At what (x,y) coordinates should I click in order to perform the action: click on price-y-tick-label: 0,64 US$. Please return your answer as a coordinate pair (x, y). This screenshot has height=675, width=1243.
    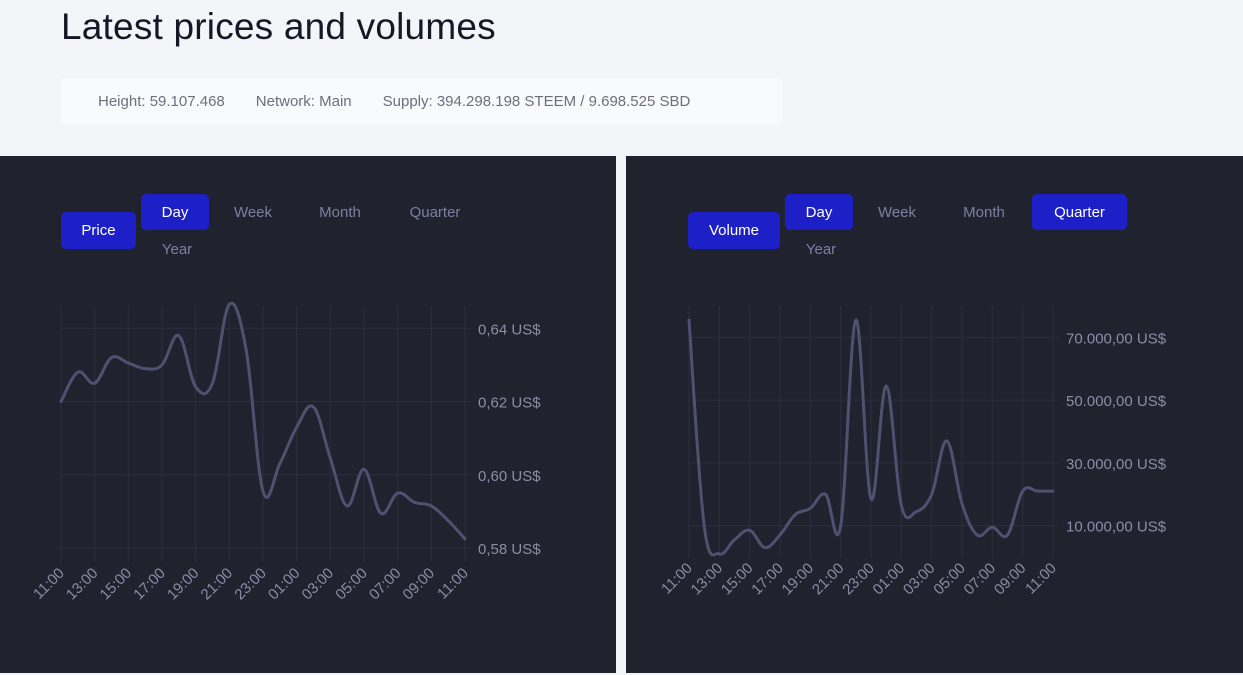
    Looking at the image, I should click on (509, 329).